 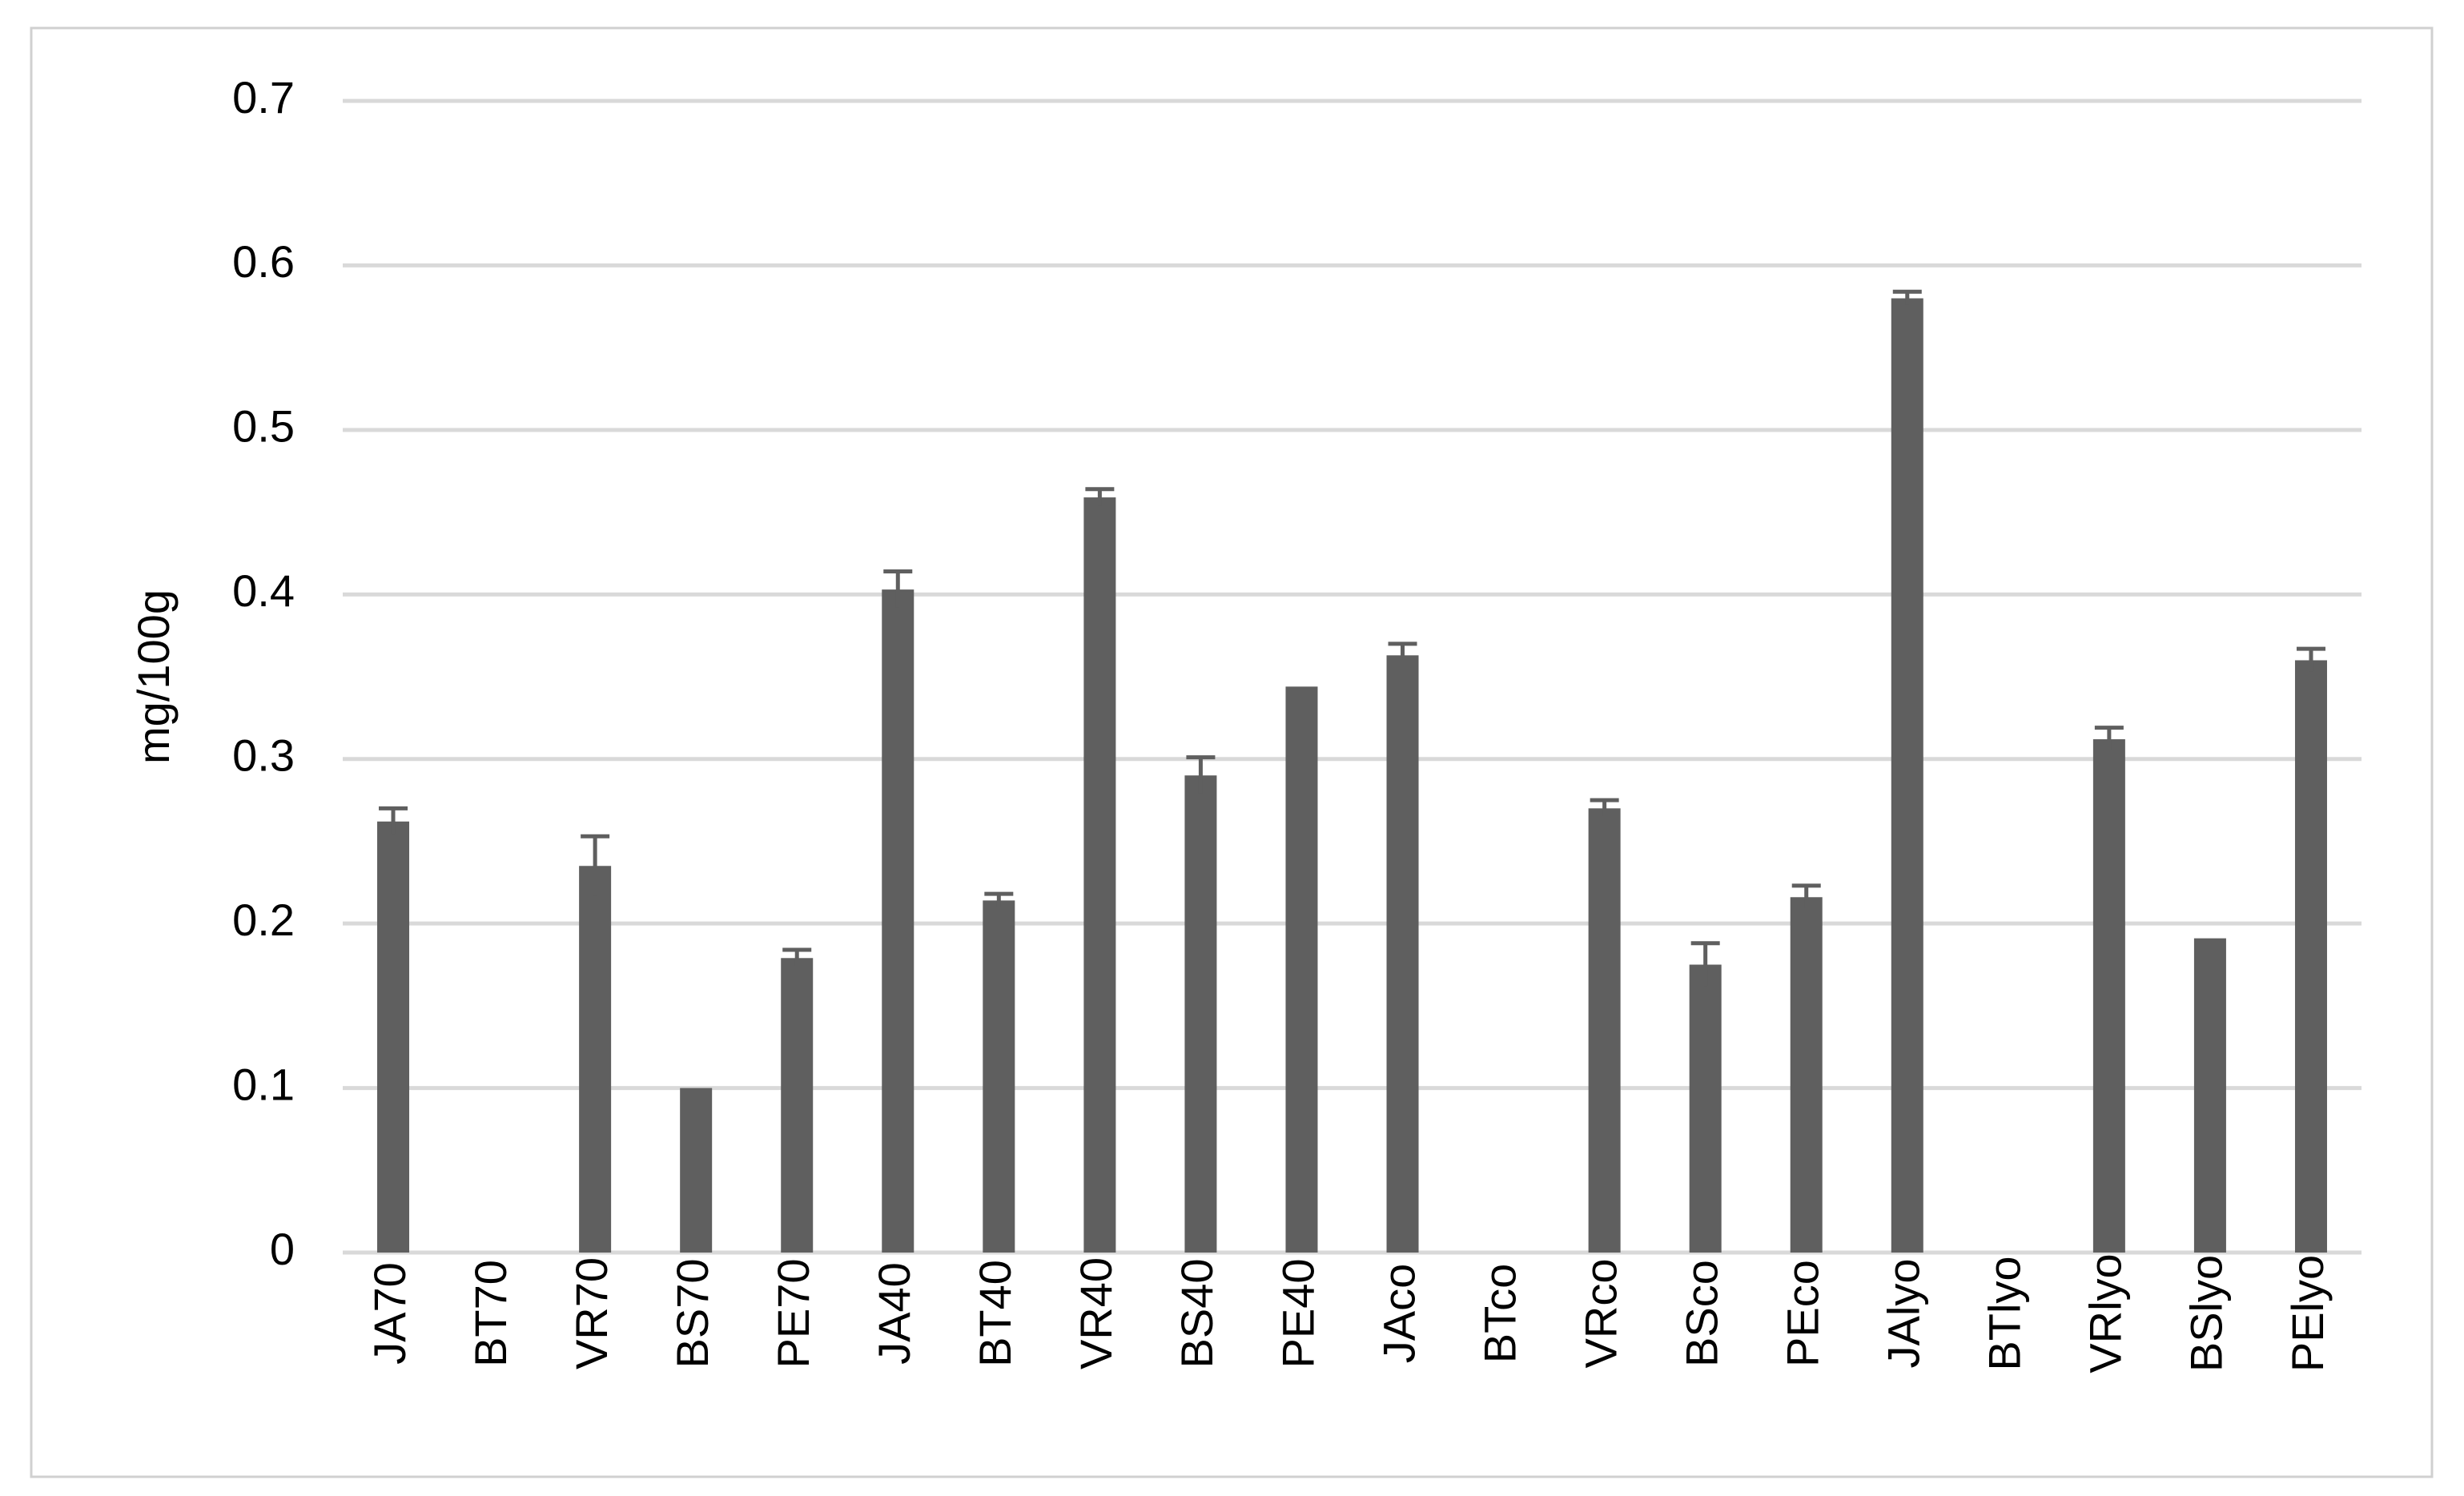 I want to click on x-tick-label: PEco, so click(x=1803, y=1314).